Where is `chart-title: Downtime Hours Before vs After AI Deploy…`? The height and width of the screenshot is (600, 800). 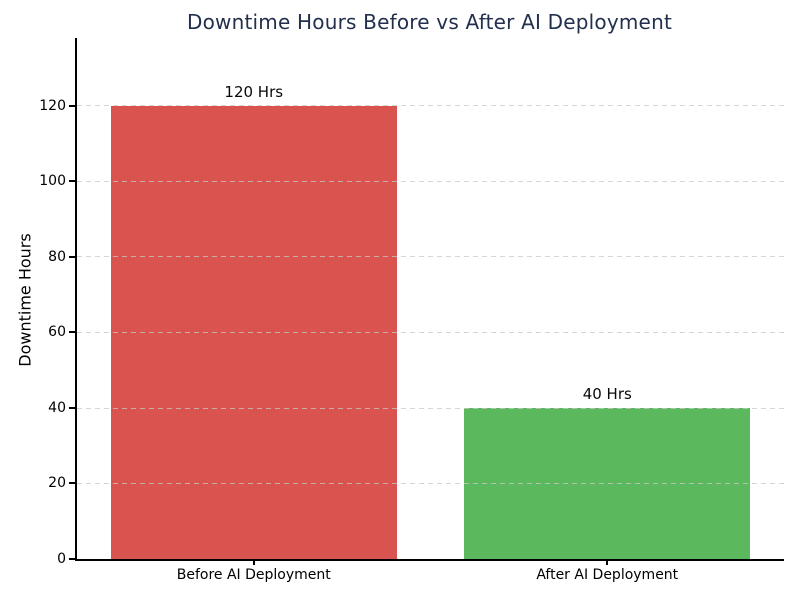 chart-title: Downtime Hours Before vs After AI Deploy… is located at coordinates (429, 22).